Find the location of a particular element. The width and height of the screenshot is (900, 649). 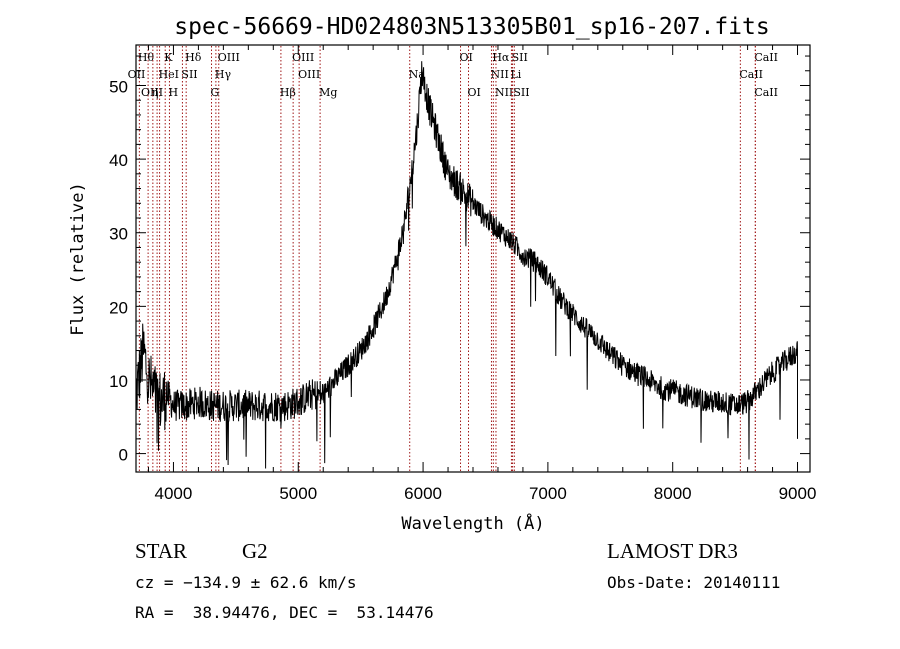

marker-label: Hγ is located at coordinates (223, 74).